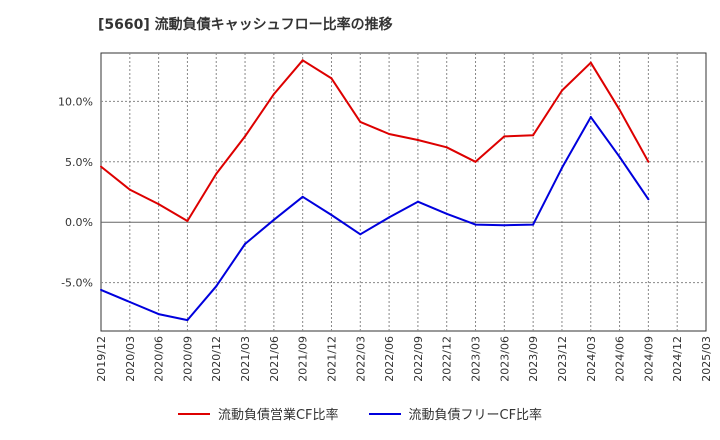 This screenshot has width=720, height=440. Describe the element at coordinates (245, 25) in the screenshot. I see `chart-title: [5660] 流動負債キャッシュフロー比率の推移` at that location.